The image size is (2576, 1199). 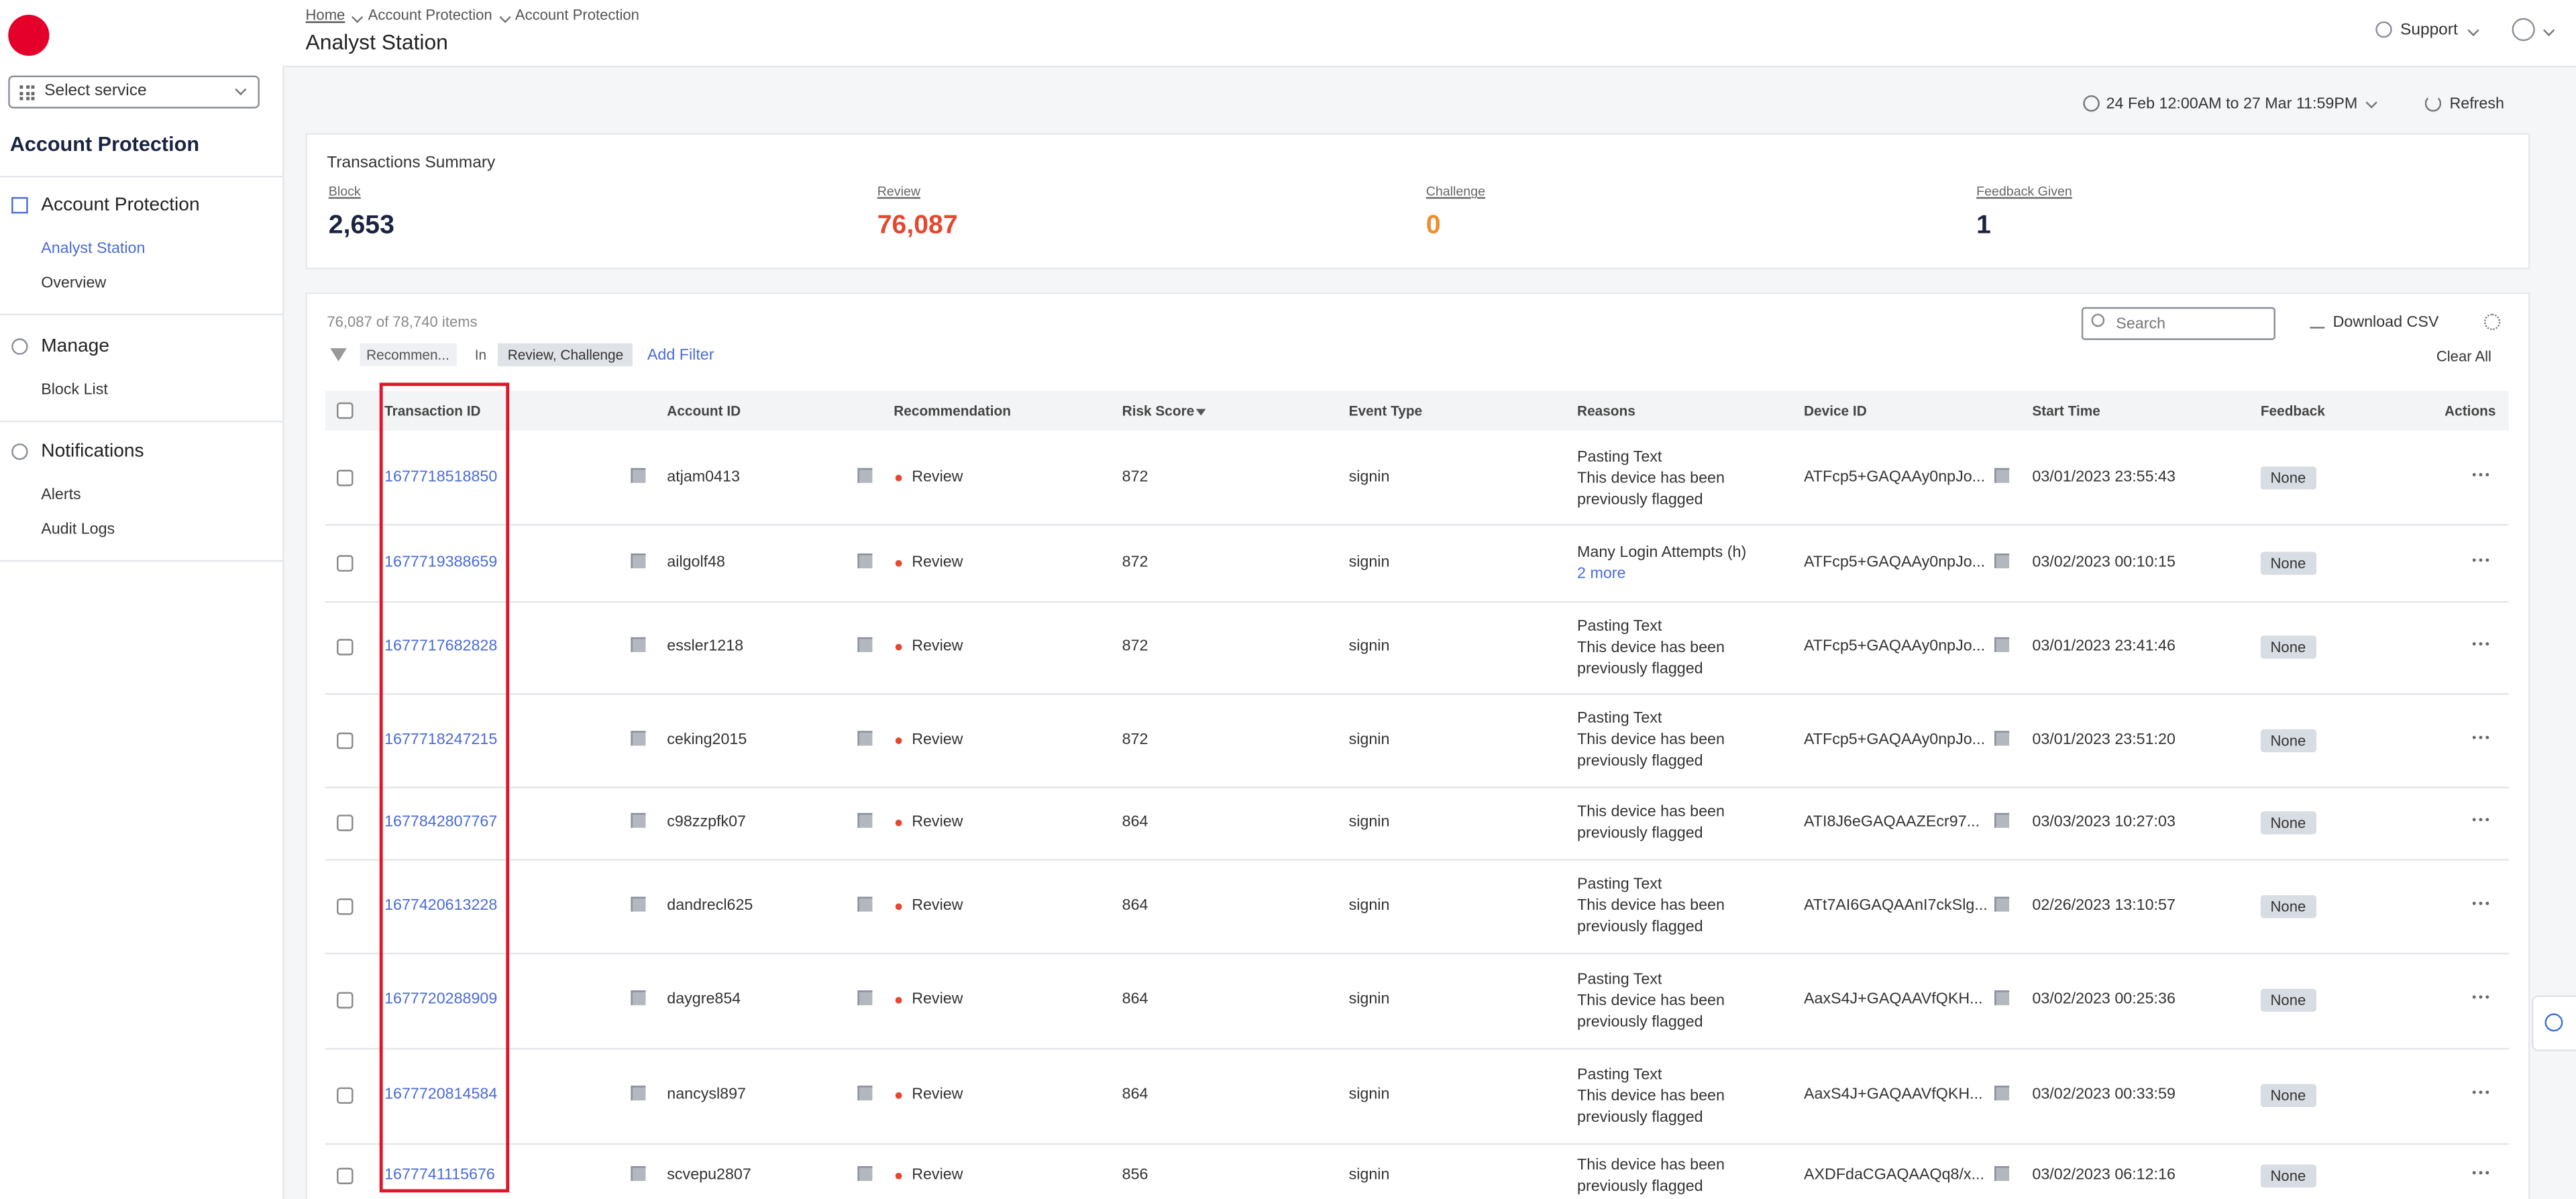 What do you see at coordinates (75, 346) in the screenshot?
I see `nav-group-label: Manage` at bounding box center [75, 346].